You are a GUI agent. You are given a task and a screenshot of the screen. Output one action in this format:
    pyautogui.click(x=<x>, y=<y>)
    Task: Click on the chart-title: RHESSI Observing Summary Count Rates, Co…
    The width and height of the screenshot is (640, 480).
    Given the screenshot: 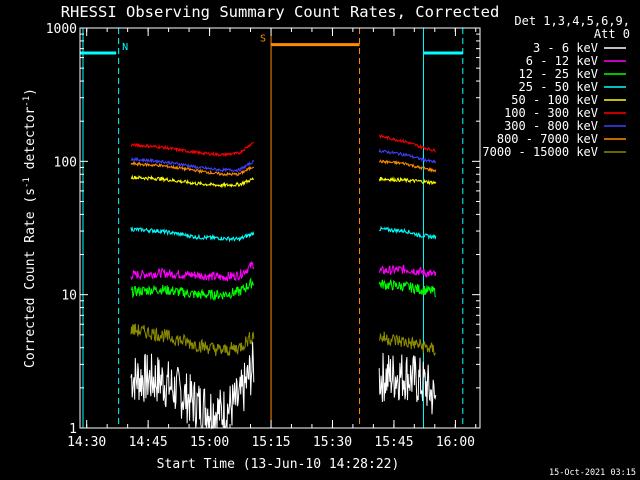 What is the action you would take?
    pyautogui.click(x=280, y=12)
    